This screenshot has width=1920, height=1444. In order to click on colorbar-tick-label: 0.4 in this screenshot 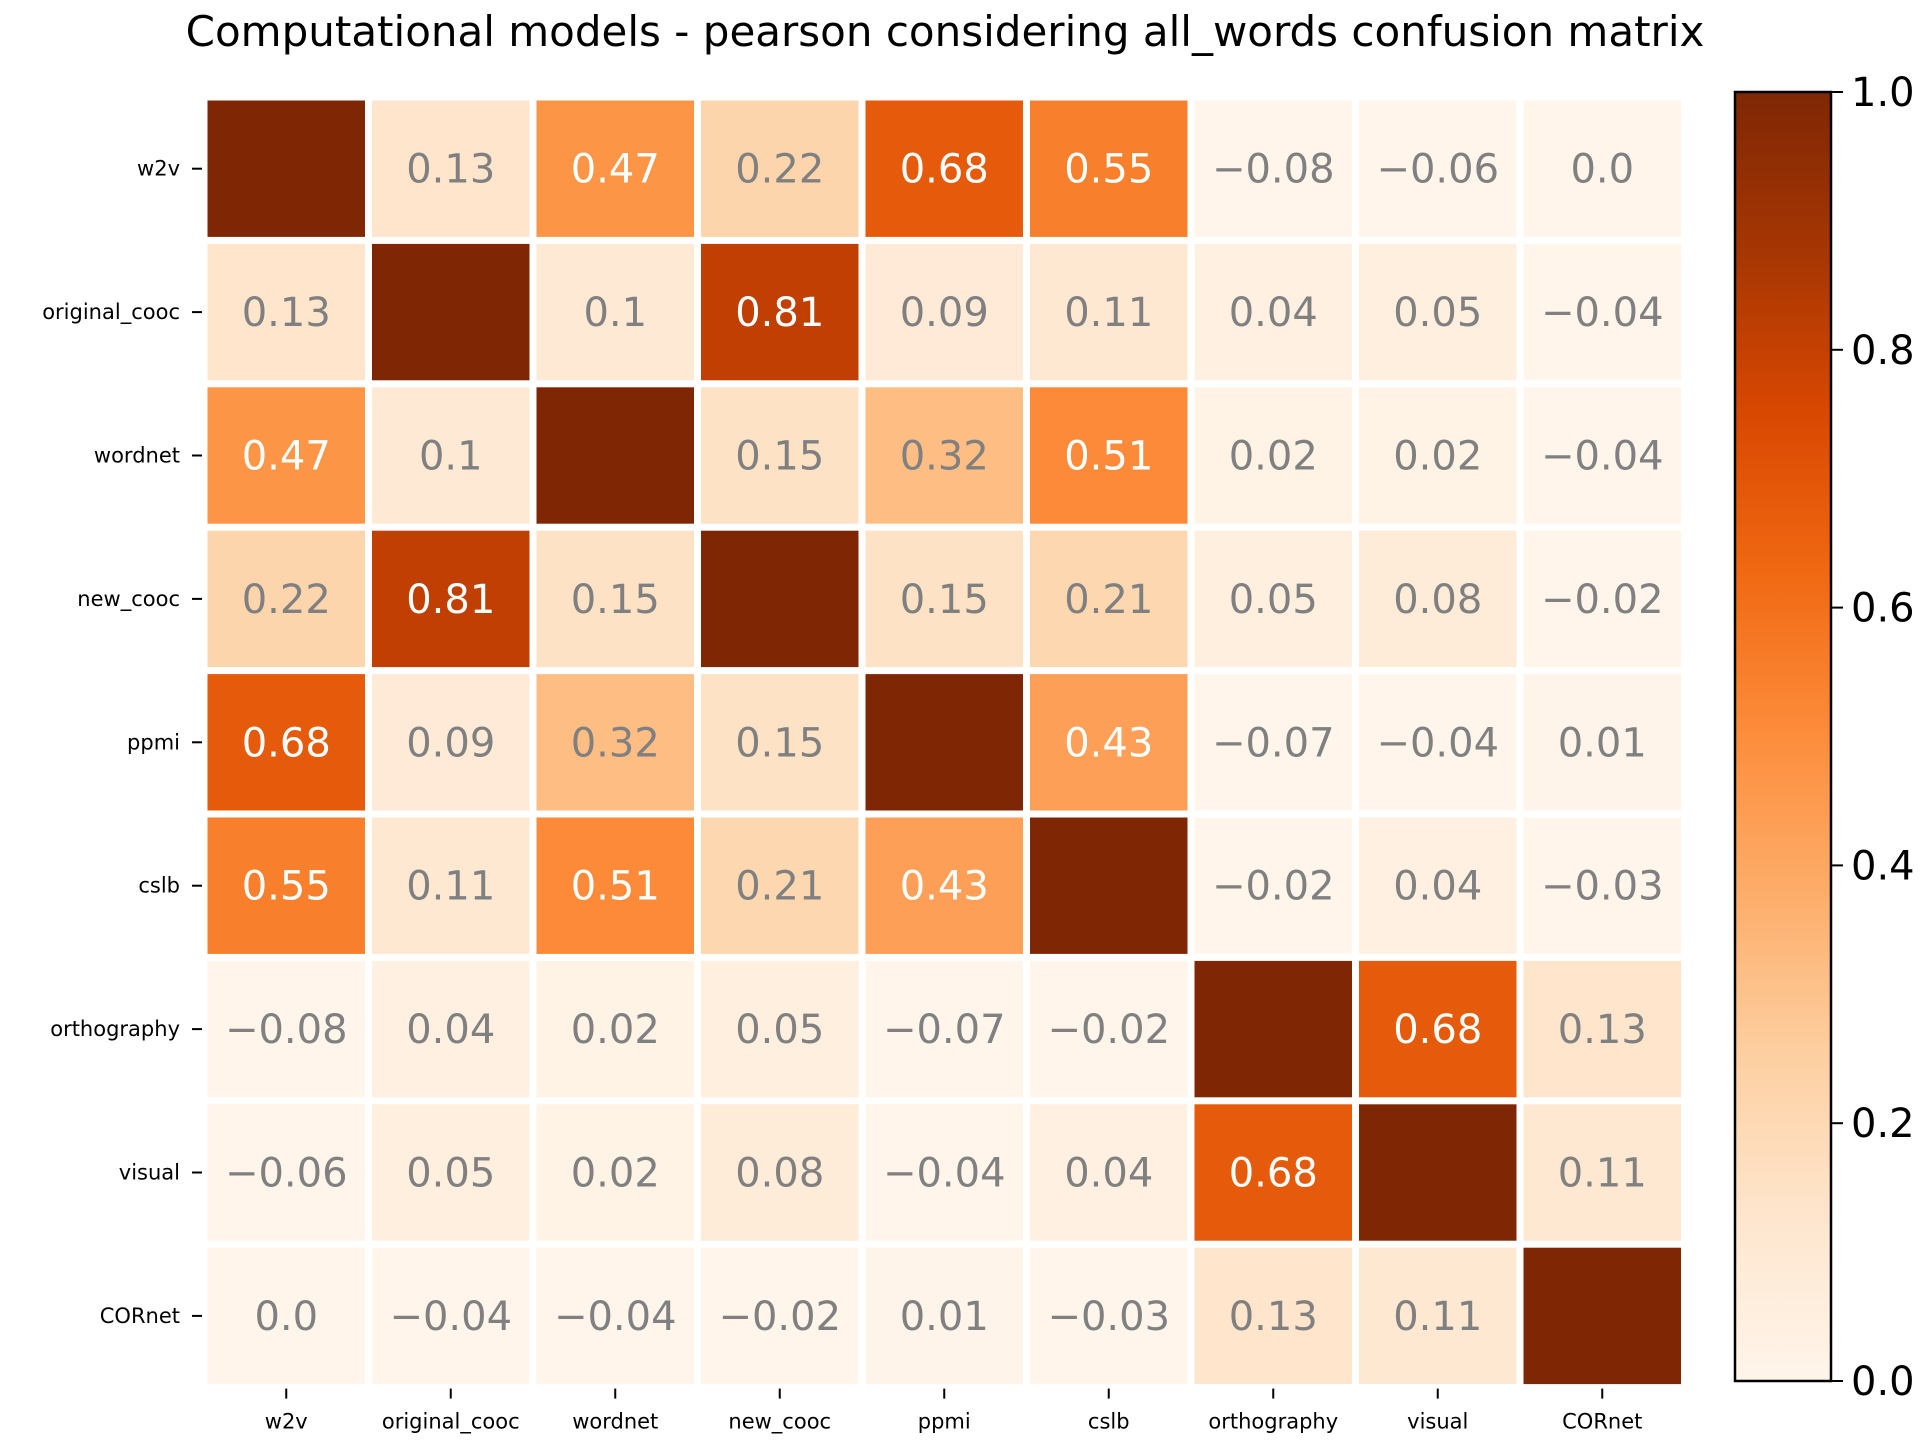, I will do `click(1883, 866)`.